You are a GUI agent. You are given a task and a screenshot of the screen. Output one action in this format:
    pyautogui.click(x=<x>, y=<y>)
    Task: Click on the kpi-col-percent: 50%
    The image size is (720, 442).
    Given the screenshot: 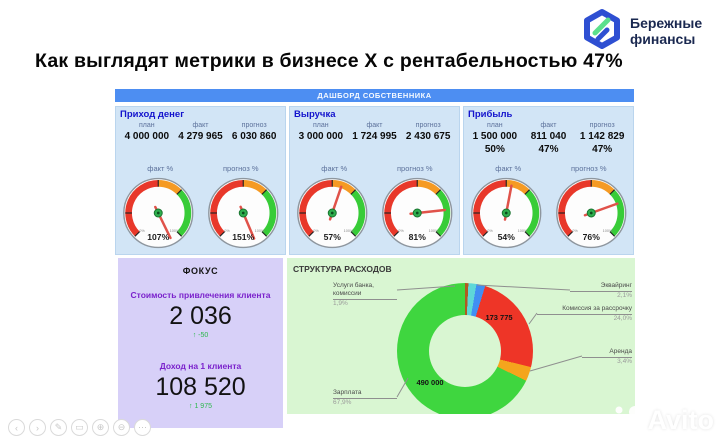 What is the action you would take?
    pyautogui.click(x=494, y=149)
    